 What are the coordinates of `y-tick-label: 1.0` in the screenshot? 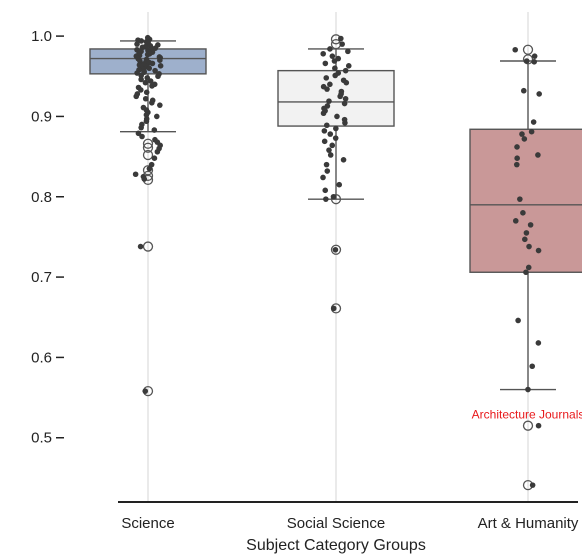 It's located at (41, 36).